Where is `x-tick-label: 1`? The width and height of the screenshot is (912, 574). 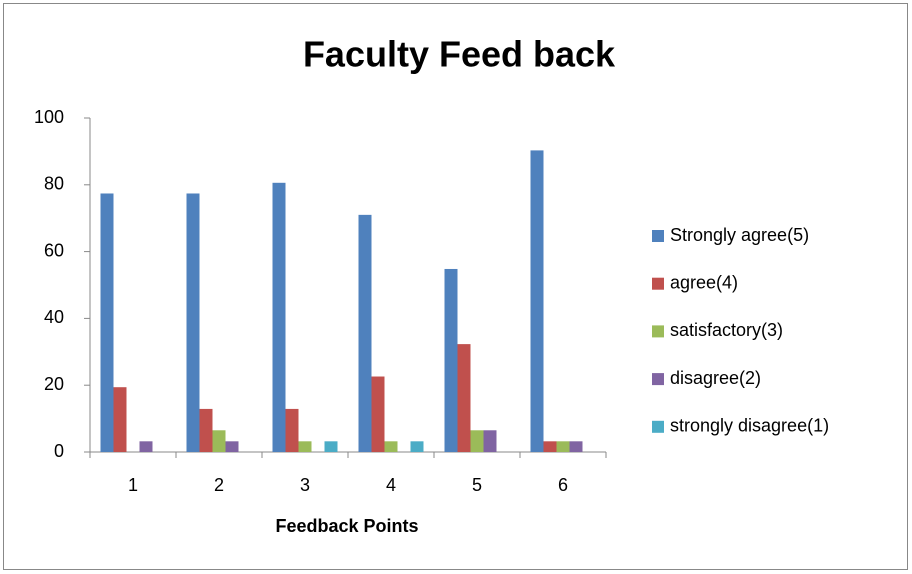
x-tick-label: 1 is located at coordinates (133, 485).